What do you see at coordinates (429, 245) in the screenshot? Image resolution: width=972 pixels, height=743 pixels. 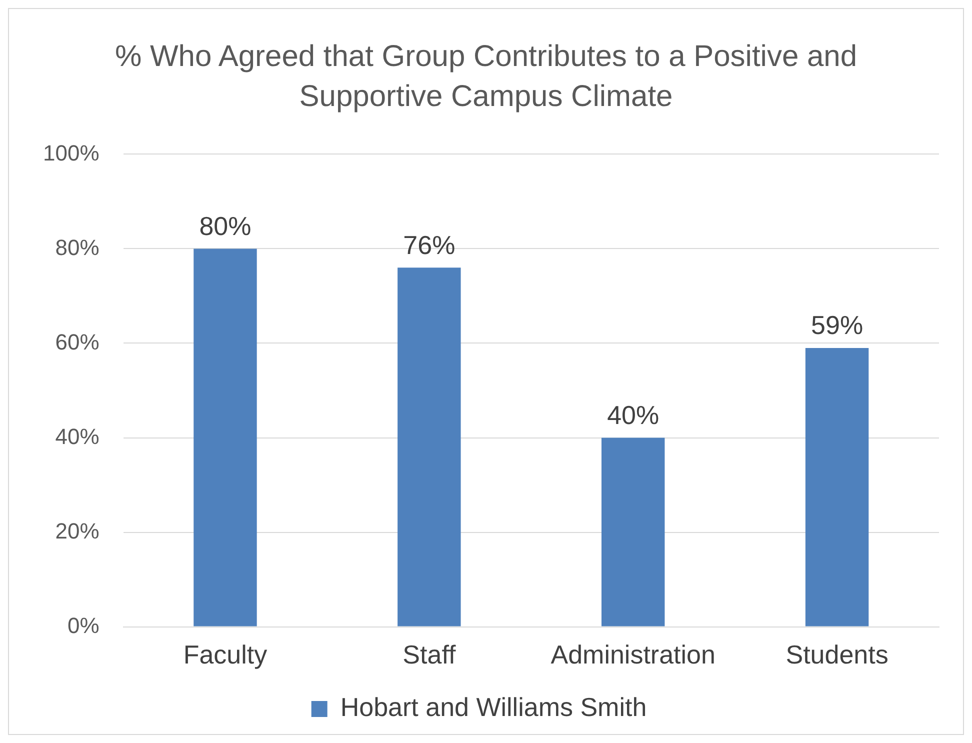 I see `data-label: 76%` at bounding box center [429, 245].